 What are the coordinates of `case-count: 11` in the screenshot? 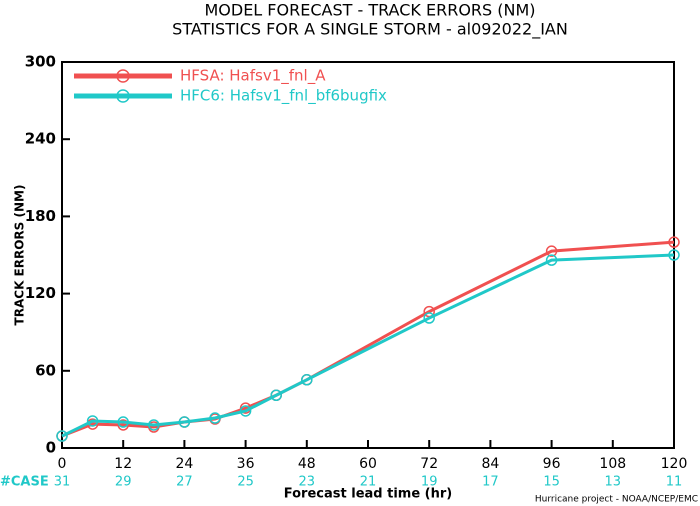 It's located at (674, 482).